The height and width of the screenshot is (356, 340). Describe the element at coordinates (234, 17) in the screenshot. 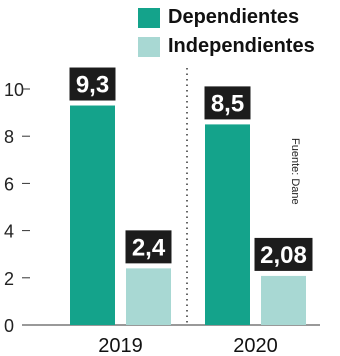

I see `legend-label-dependientes: Dependientes` at that location.